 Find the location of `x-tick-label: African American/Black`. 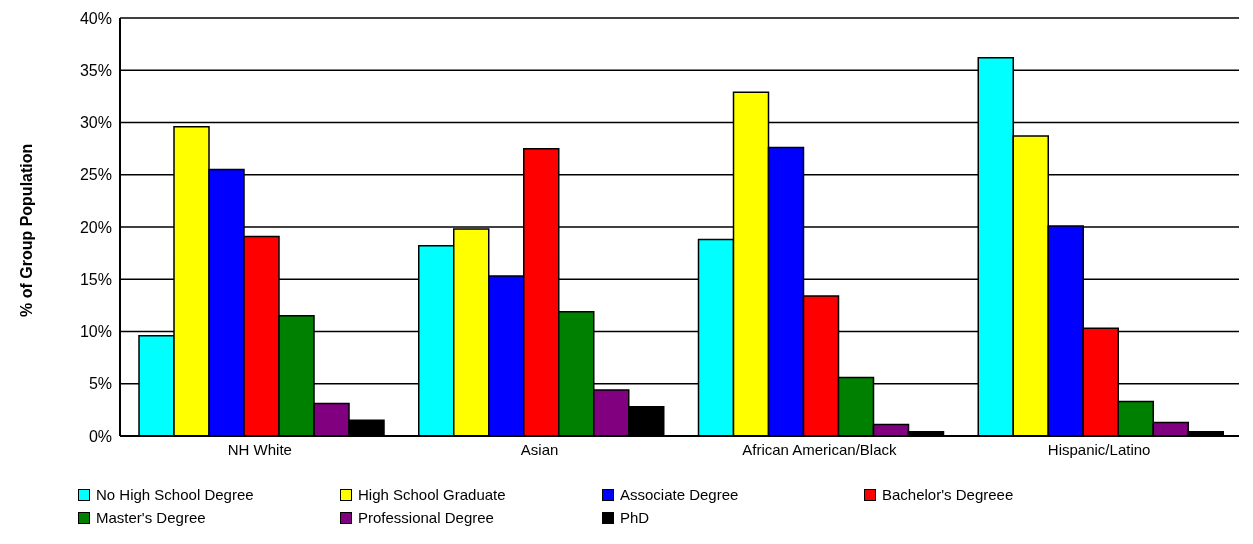

x-tick-label: African American/Black is located at coordinates (819, 449).